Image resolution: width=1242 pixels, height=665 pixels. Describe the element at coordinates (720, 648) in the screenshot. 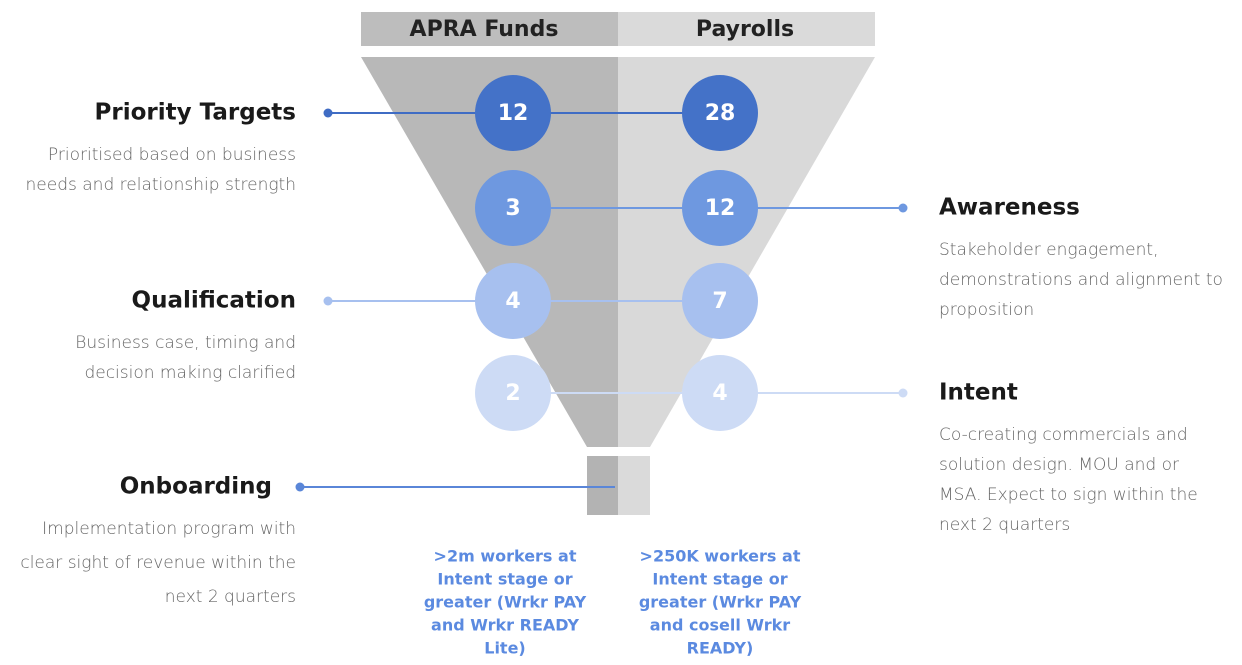

I see `footnote: READY)` at that location.